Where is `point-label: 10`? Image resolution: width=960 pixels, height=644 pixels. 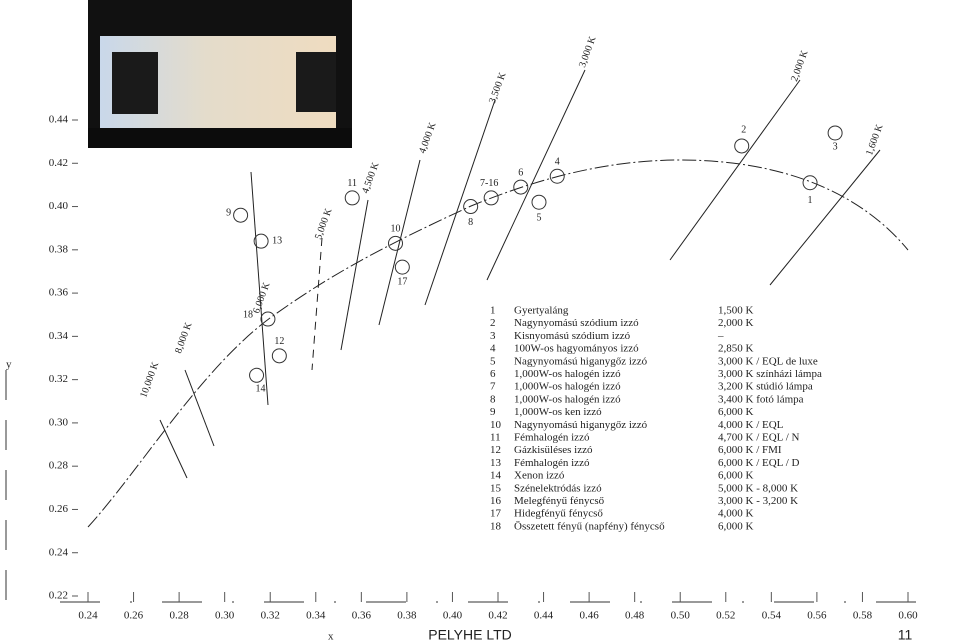 point-label: 10 is located at coordinates (396, 229).